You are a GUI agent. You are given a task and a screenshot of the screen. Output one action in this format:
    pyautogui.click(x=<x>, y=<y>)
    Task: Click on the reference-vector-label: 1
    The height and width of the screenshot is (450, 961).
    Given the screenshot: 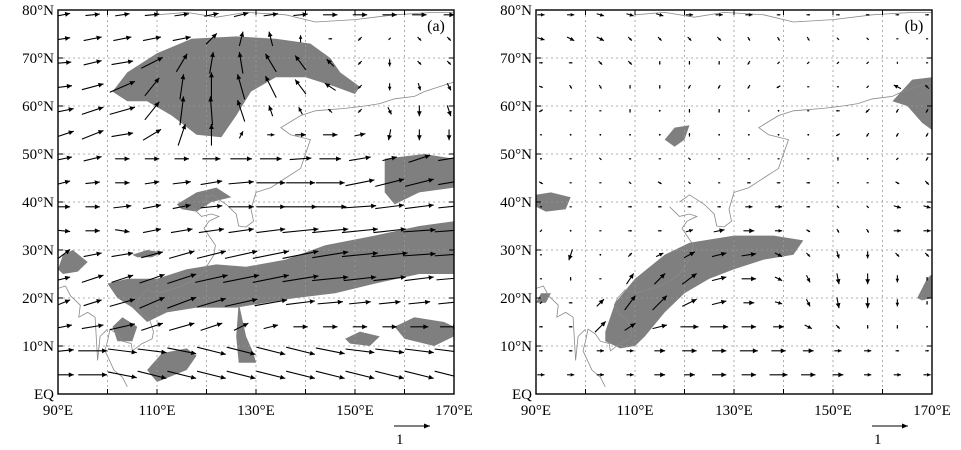 What is the action you would take?
    pyautogui.click(x=878, y=440)
    